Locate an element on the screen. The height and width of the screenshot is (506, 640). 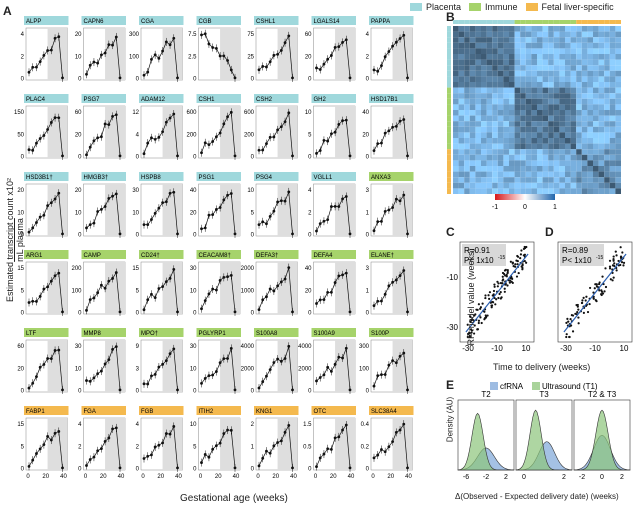
panel-letter-d: D is located at coordinates (549, 232).